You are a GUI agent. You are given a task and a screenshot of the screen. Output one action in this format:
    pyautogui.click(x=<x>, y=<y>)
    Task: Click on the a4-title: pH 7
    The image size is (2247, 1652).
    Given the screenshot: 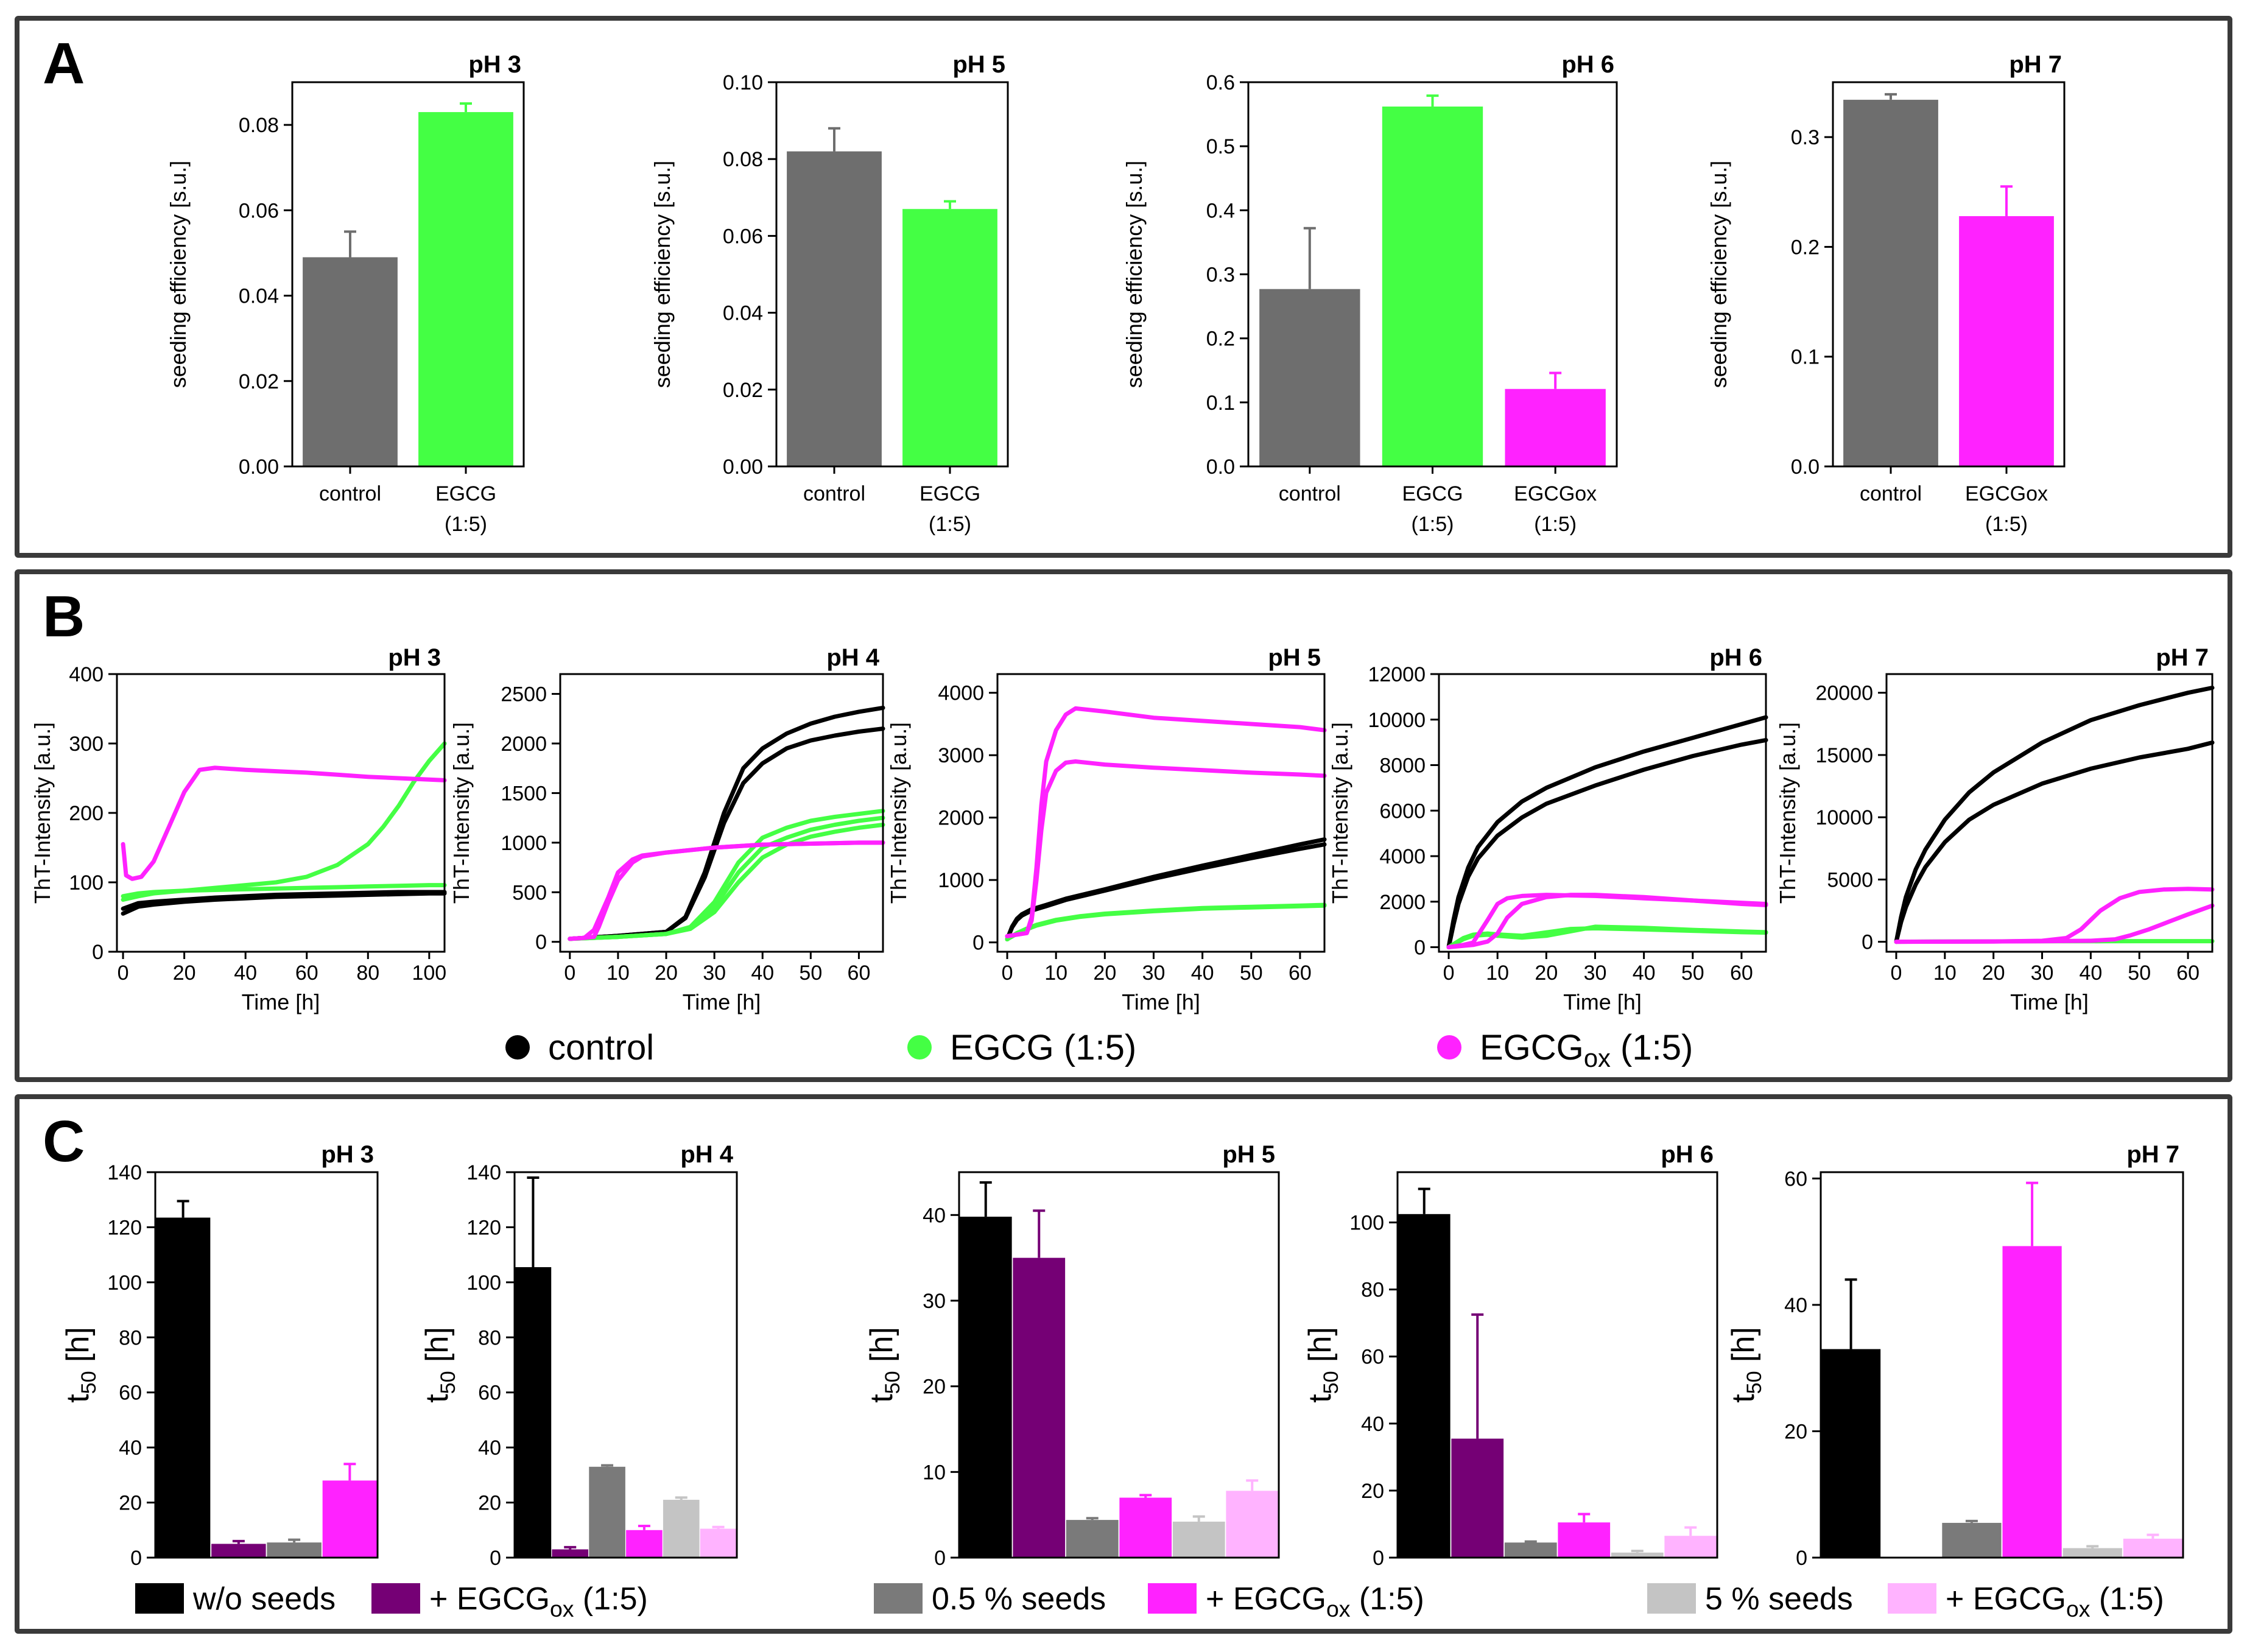 What is the action you would take?
    pyautogui.click(x=2035, y=65)
    